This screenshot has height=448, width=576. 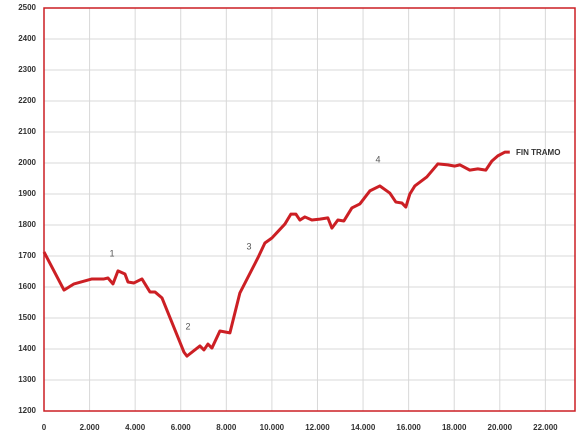 I want to click on y-tick-label: 2200, so click(x=27, y=100).